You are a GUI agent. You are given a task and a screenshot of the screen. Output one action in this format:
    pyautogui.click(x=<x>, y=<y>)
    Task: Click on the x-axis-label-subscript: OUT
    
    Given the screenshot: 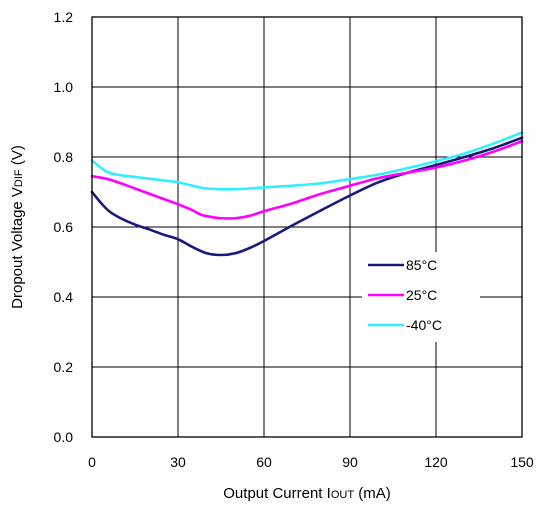 What is the action you would take?
    pyautogui.click(x=343, y=495)
    